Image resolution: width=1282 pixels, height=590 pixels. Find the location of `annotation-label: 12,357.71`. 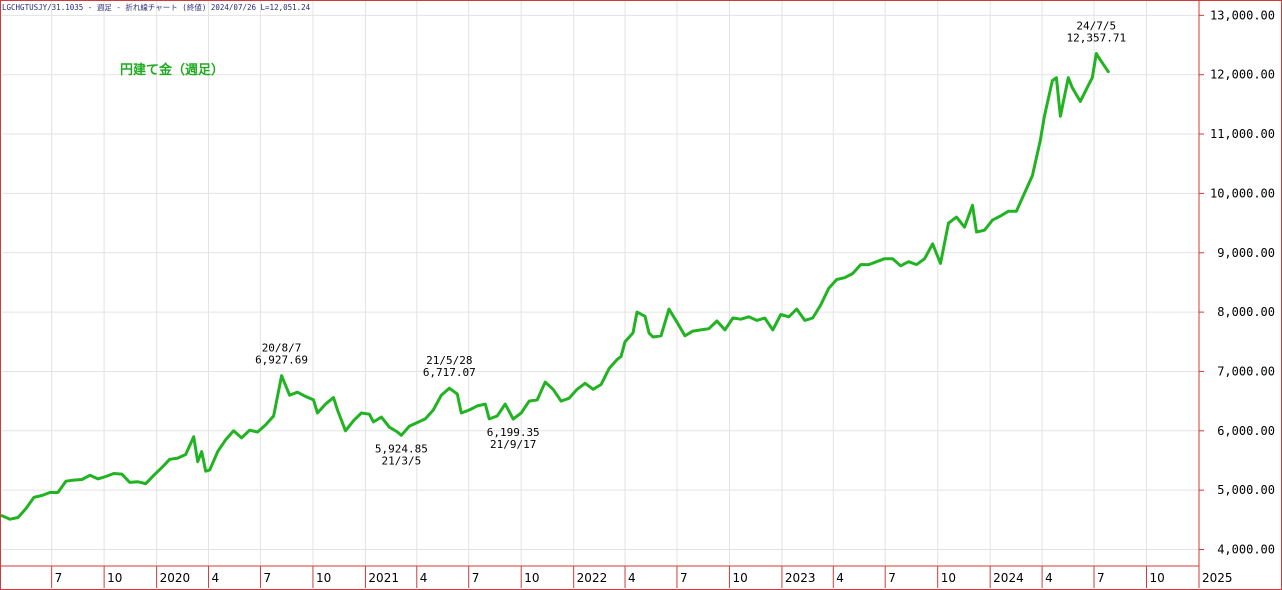

annotation-label: 12,357.71 is located at coordinates (1096, 37).